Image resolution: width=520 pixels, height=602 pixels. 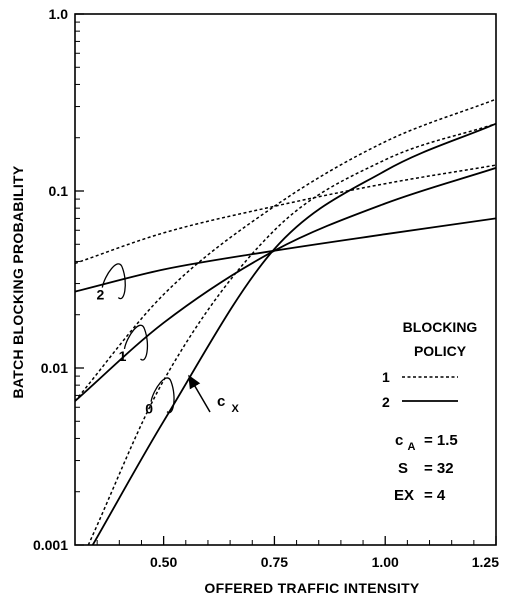 What do you see at coordinates (199, 393) in the screenshot?
I see `cx-arrow` at bounding box center [199, 393].